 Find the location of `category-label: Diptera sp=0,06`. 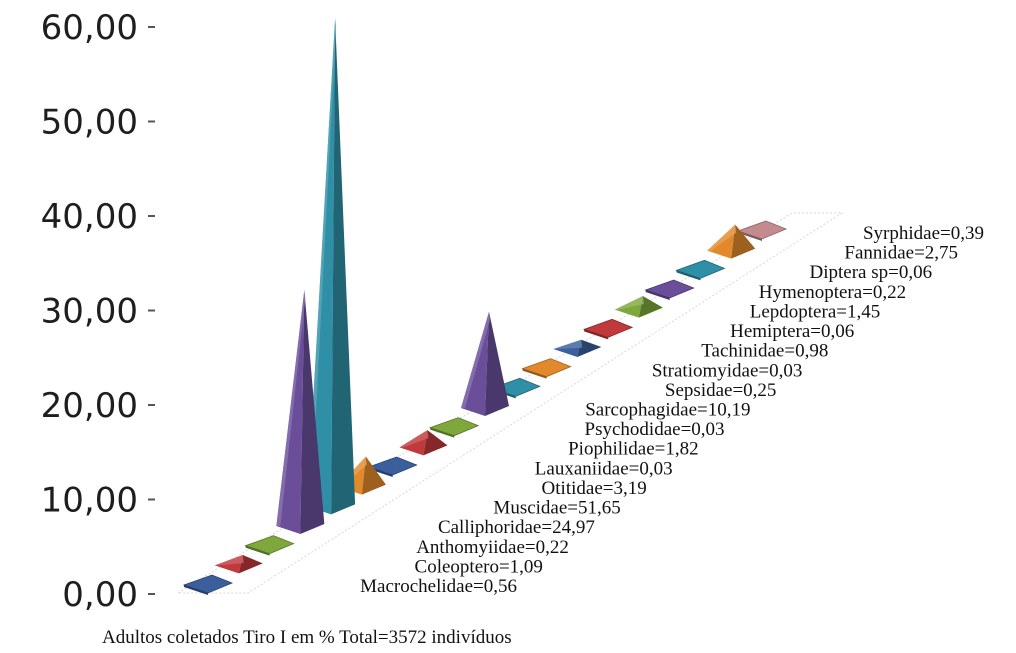

category-label: Diptera sp=0,06 is located at coordinates (871, 272).